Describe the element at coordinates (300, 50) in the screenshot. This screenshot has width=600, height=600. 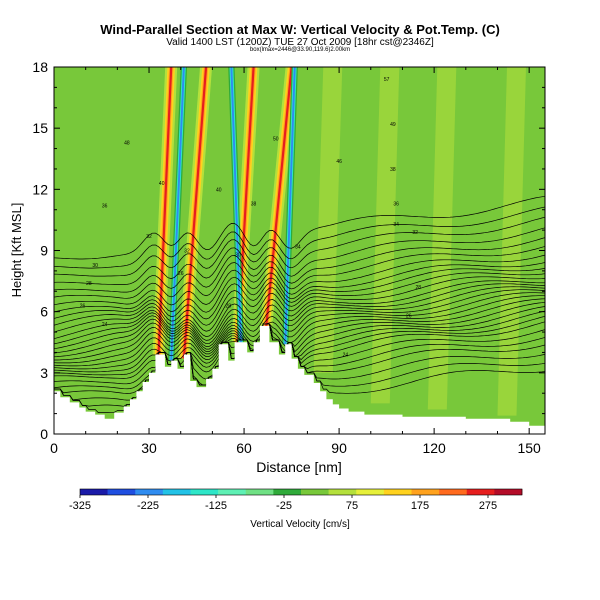
I see `chart-detail: box(lmax=2446@33.90,119.6)2.00km` at that location.